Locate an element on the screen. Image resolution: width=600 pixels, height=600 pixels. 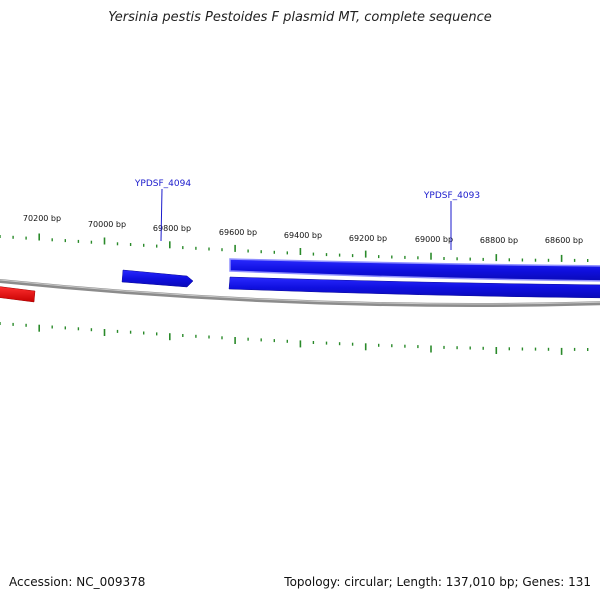
ruler-label-69400: 69400 bp is located at coordinates (303, 235).